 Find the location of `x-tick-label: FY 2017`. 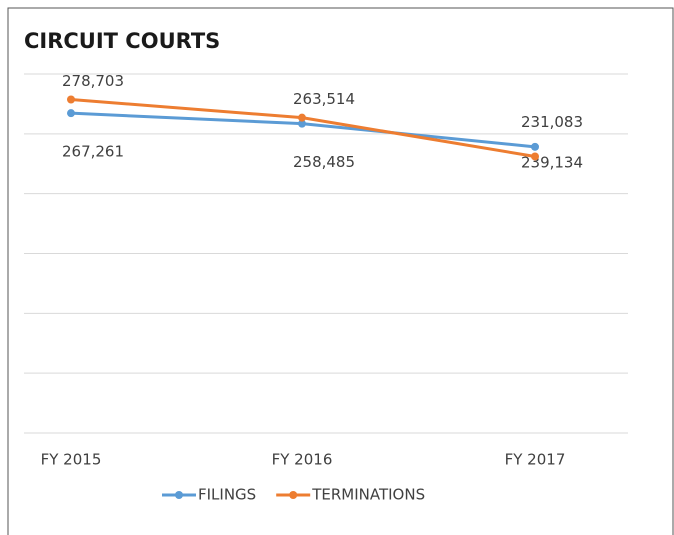

x-tick-label: FY 2017 is located at coordinates (535, 460).